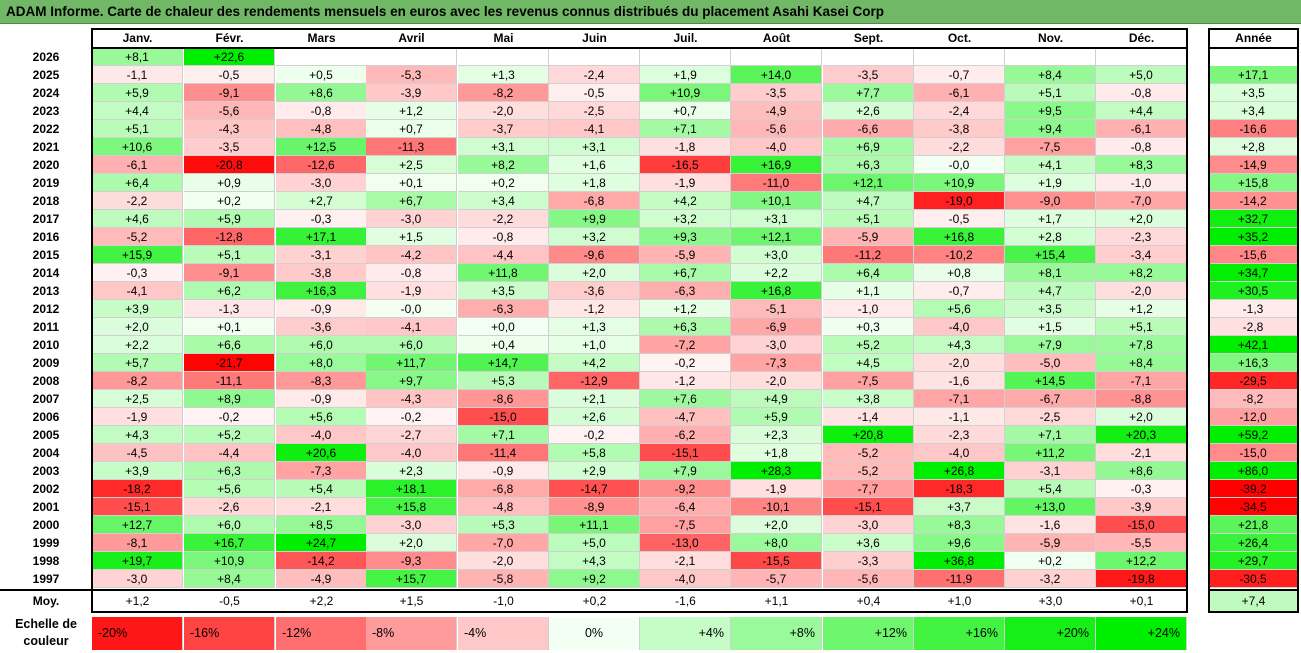  What do you see at coordinates (959, 381) in the screenshot?
I see `heatmap-cell: -1,6` at bounding box center [959, 381].